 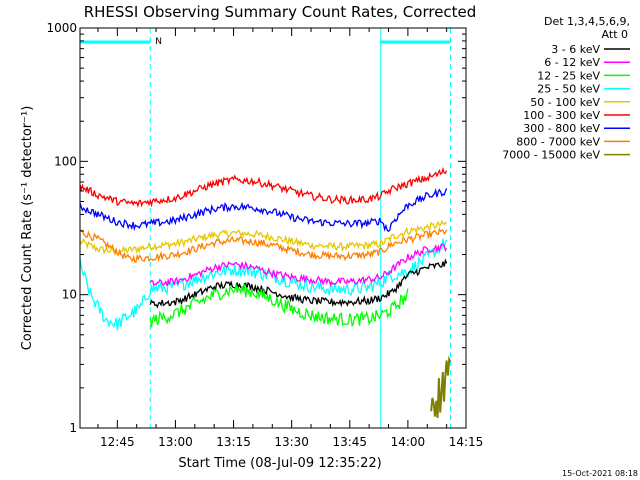 I want to click on legend-label-1: 6 - 12 keV, so click(x=572, y=62).